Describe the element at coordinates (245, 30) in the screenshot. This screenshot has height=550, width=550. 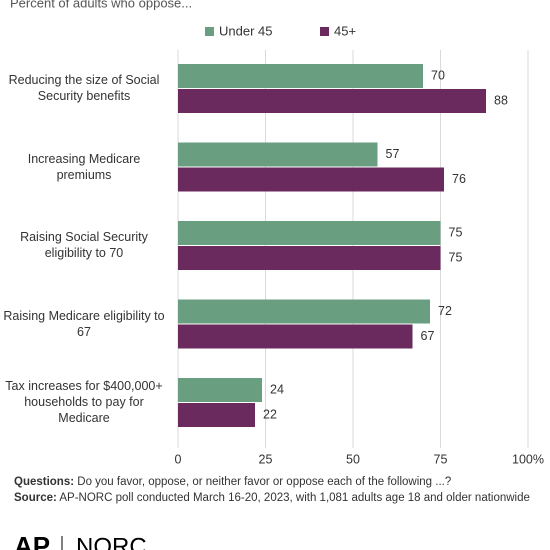
I see `legend-label: Under 45` at that location.